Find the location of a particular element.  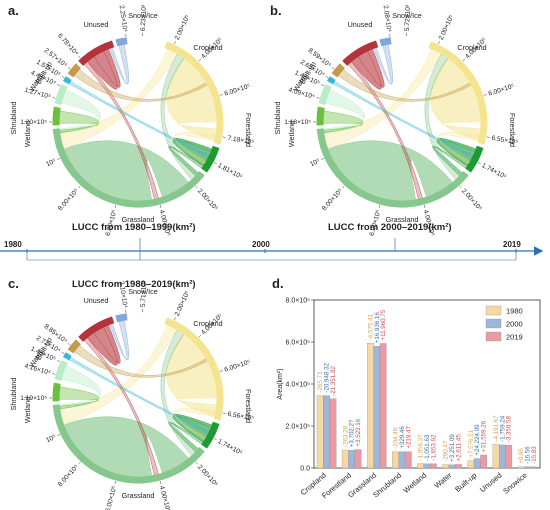

timeline-year-2000: 2000 is located at coordinates (261, 244).